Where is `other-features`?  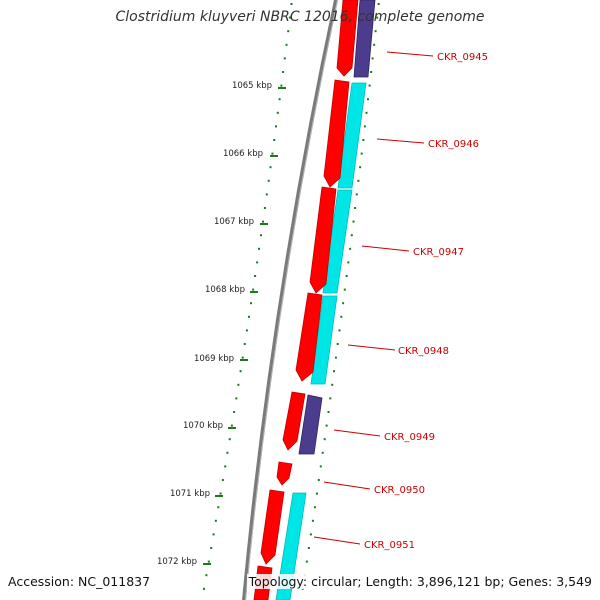 other-features is located at coordinates (337, 227).